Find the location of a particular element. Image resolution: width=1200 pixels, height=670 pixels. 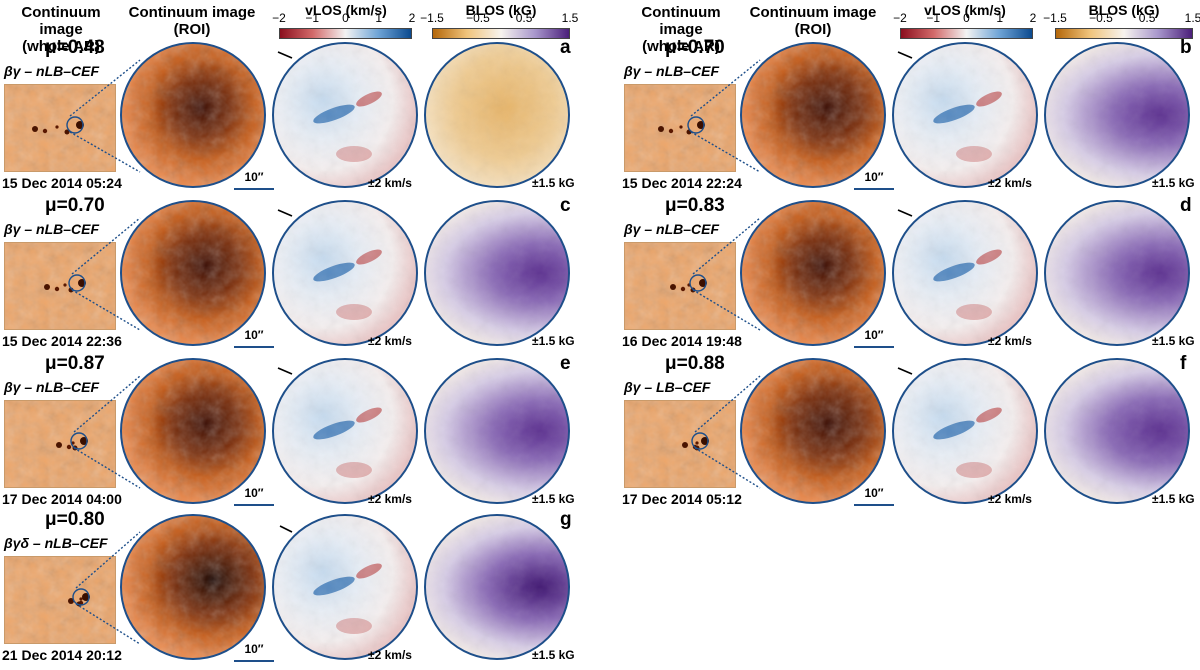

observation-date: 16 Dec 2014 19:48 is located at coordinates (682, 341).